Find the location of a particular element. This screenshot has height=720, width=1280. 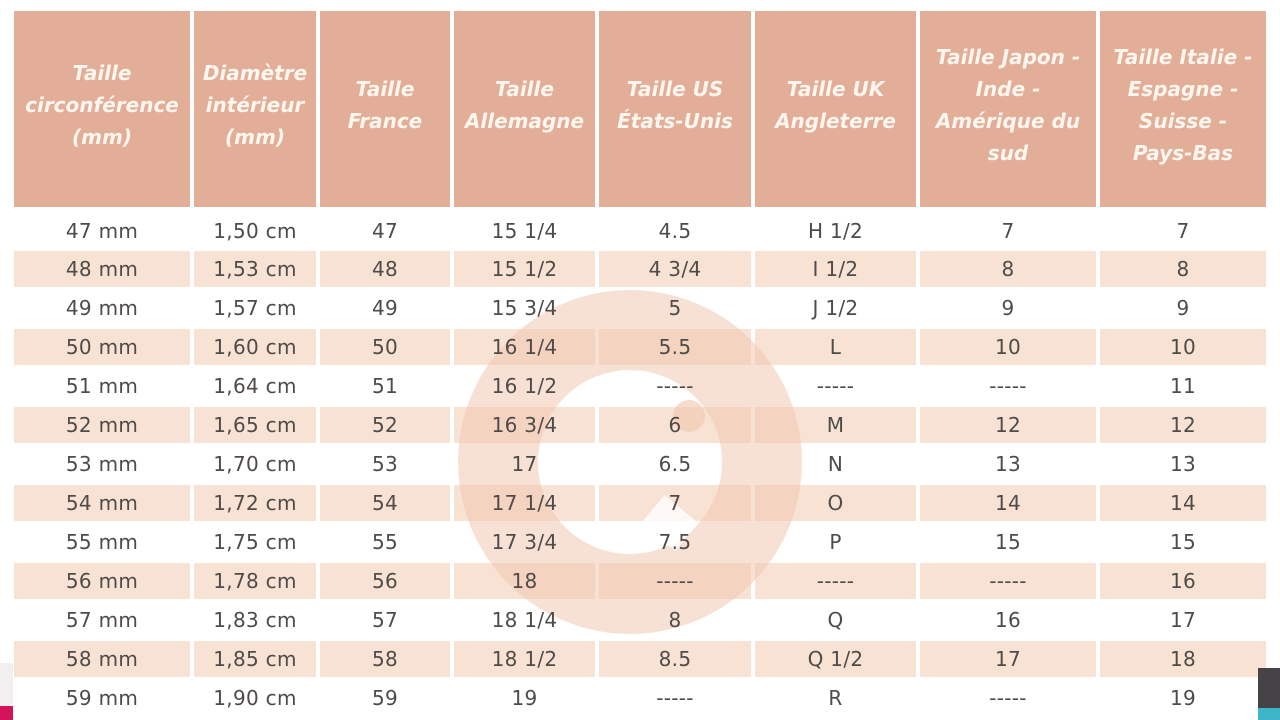

table-cell: M is located at coordinates (836, 425).